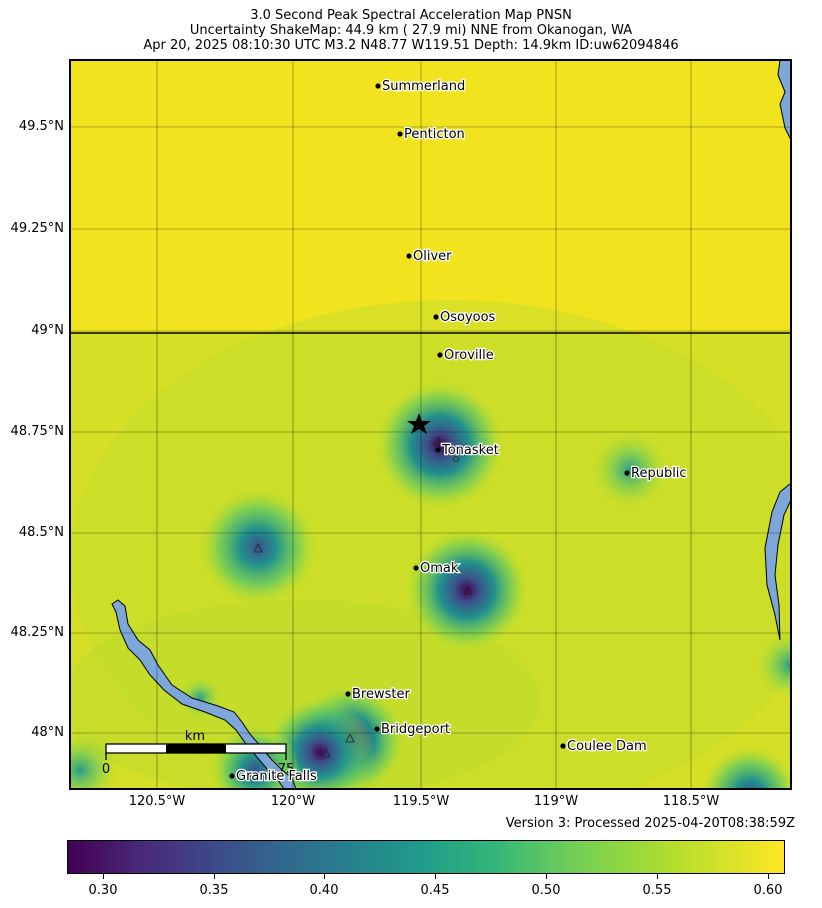  What do you see at coordinates (47, 330) in the screenshot?
I see `lat-label: 49°N` at bounding box center [47, 330].